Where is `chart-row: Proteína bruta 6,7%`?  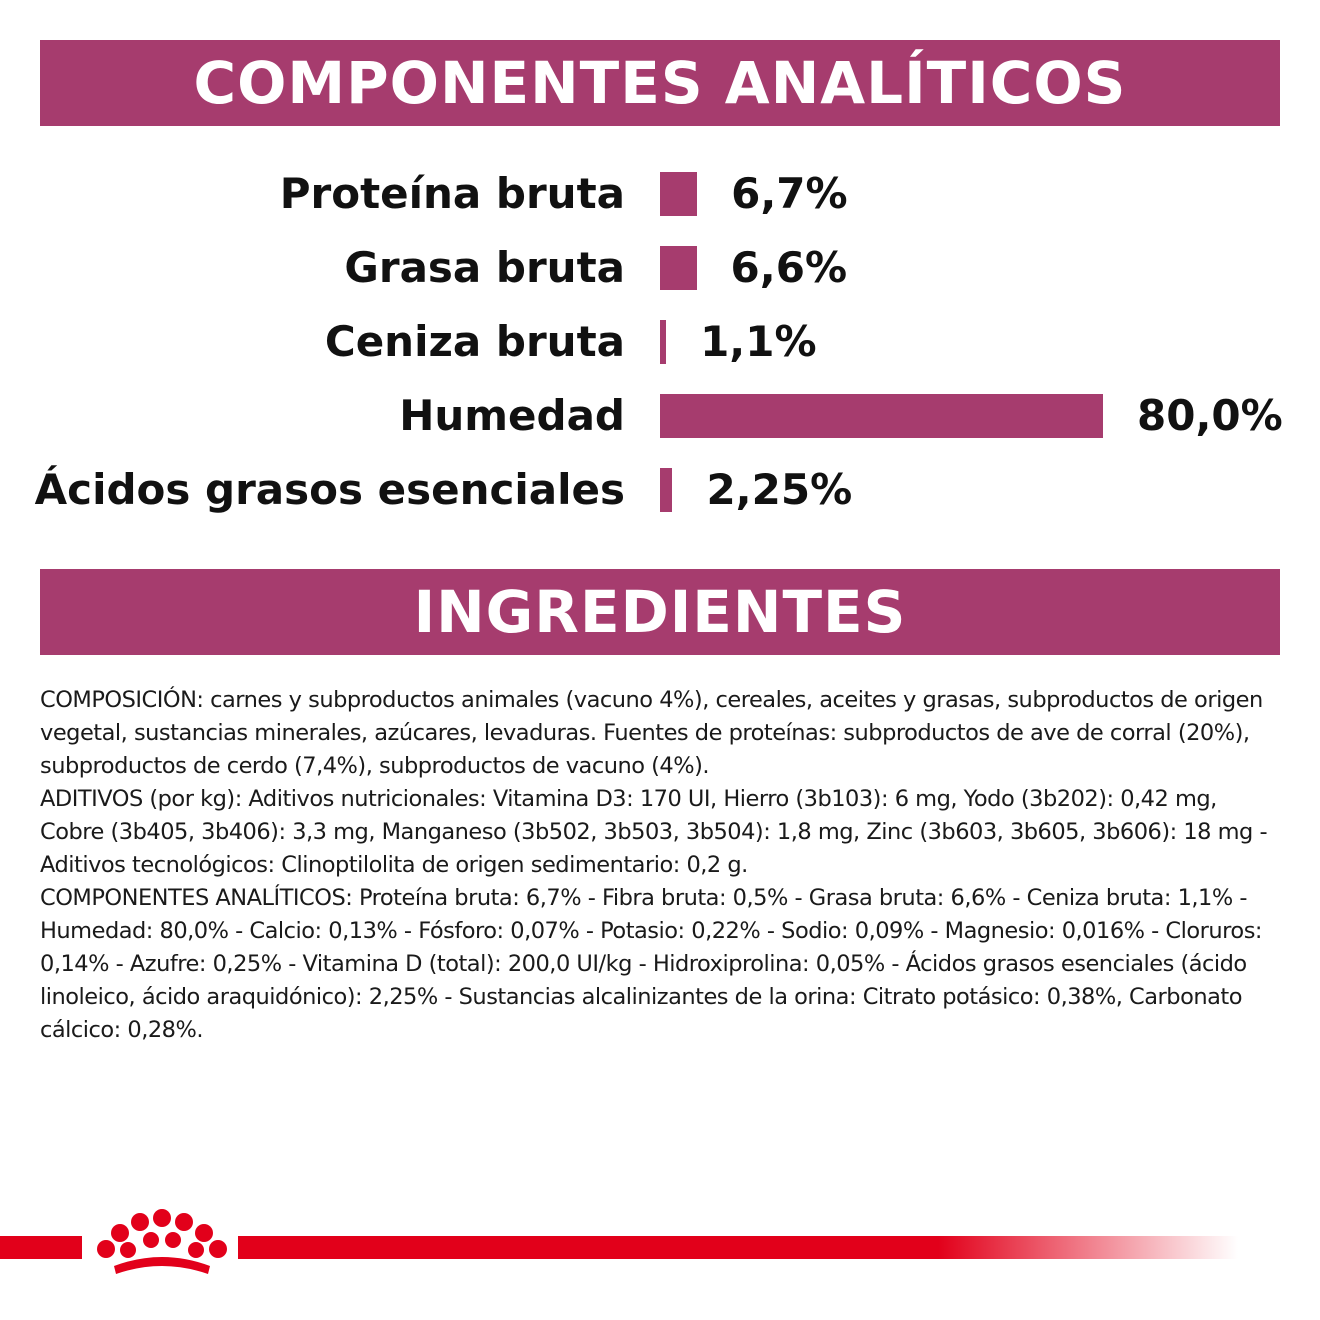
chart-row: Proteína bruta 6,7% is located at coordinates (660, 194).